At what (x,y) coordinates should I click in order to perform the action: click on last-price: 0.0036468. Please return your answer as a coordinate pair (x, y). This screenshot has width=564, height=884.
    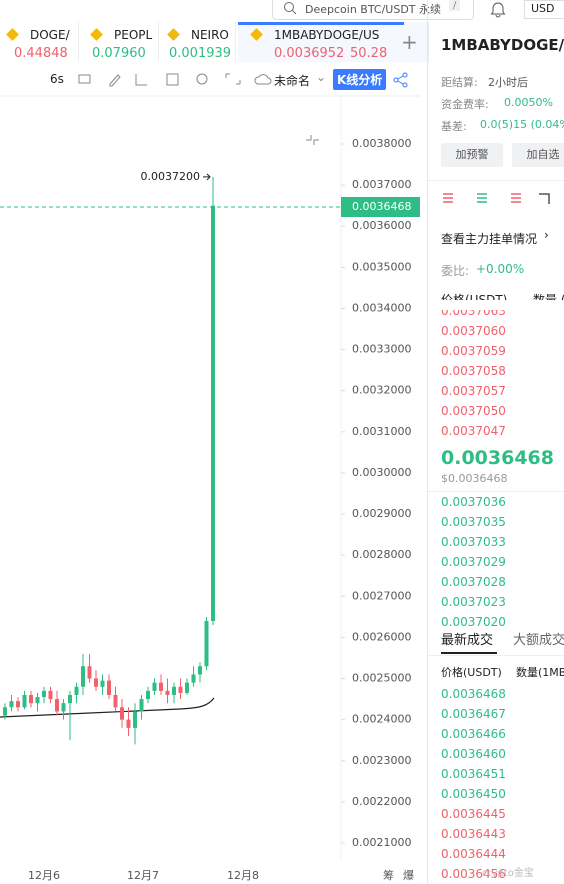
    Looking at the image, I should click on (497, 458).